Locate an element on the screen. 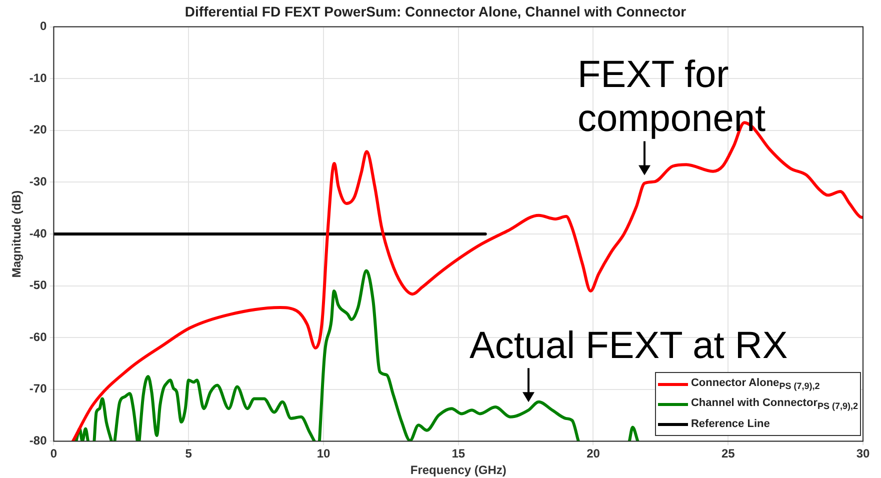  x-tick-label: 15 is located at coordinates (459, 453).